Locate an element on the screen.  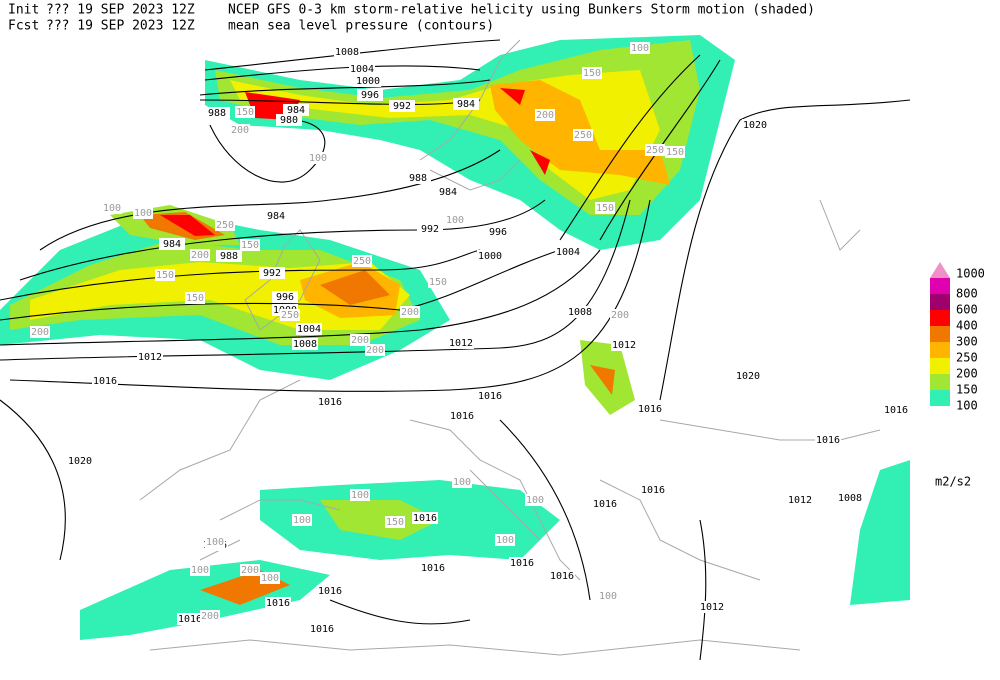
legend-label: 800 is located at coordinates (967, 294).